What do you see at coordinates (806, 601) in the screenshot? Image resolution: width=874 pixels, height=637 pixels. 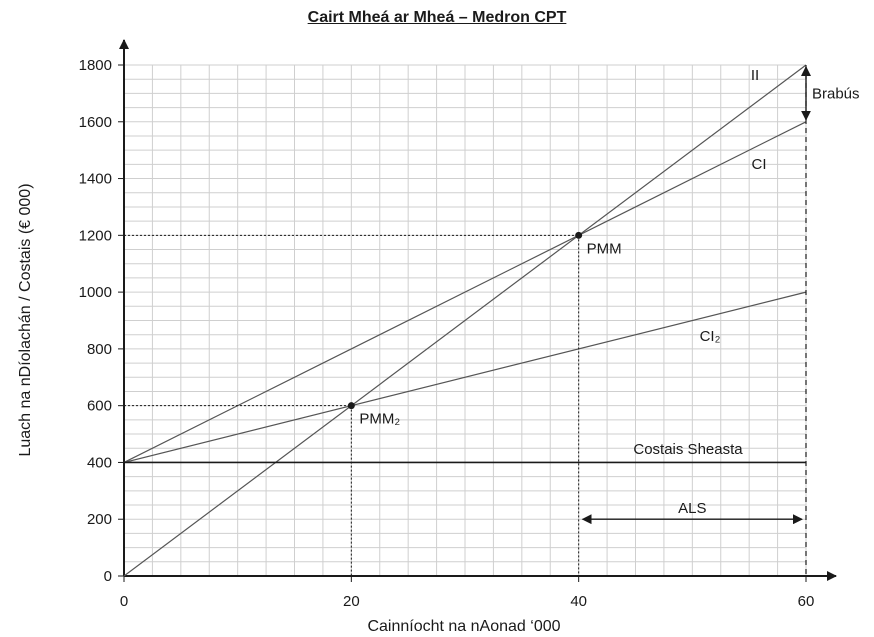 I see `x-tick-label: 60` at bounding box center [806, 601].